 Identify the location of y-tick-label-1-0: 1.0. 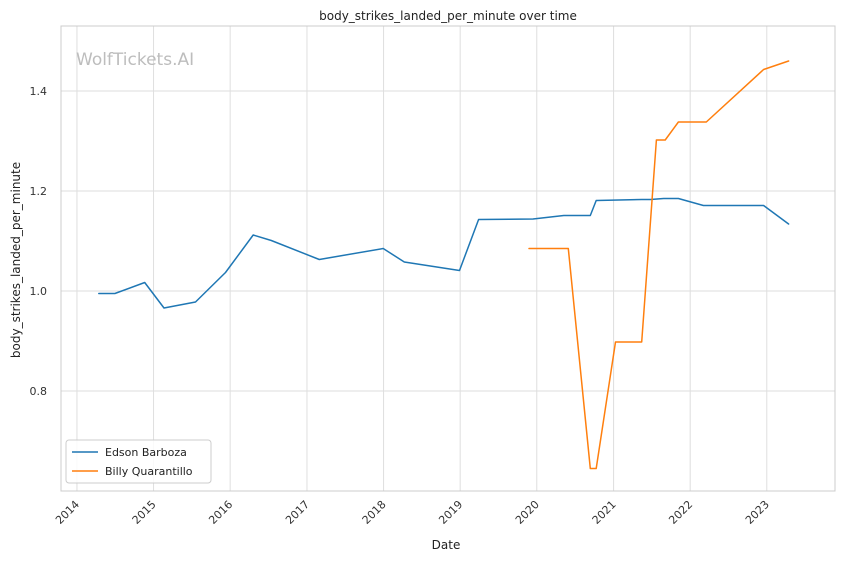
(39, 291).